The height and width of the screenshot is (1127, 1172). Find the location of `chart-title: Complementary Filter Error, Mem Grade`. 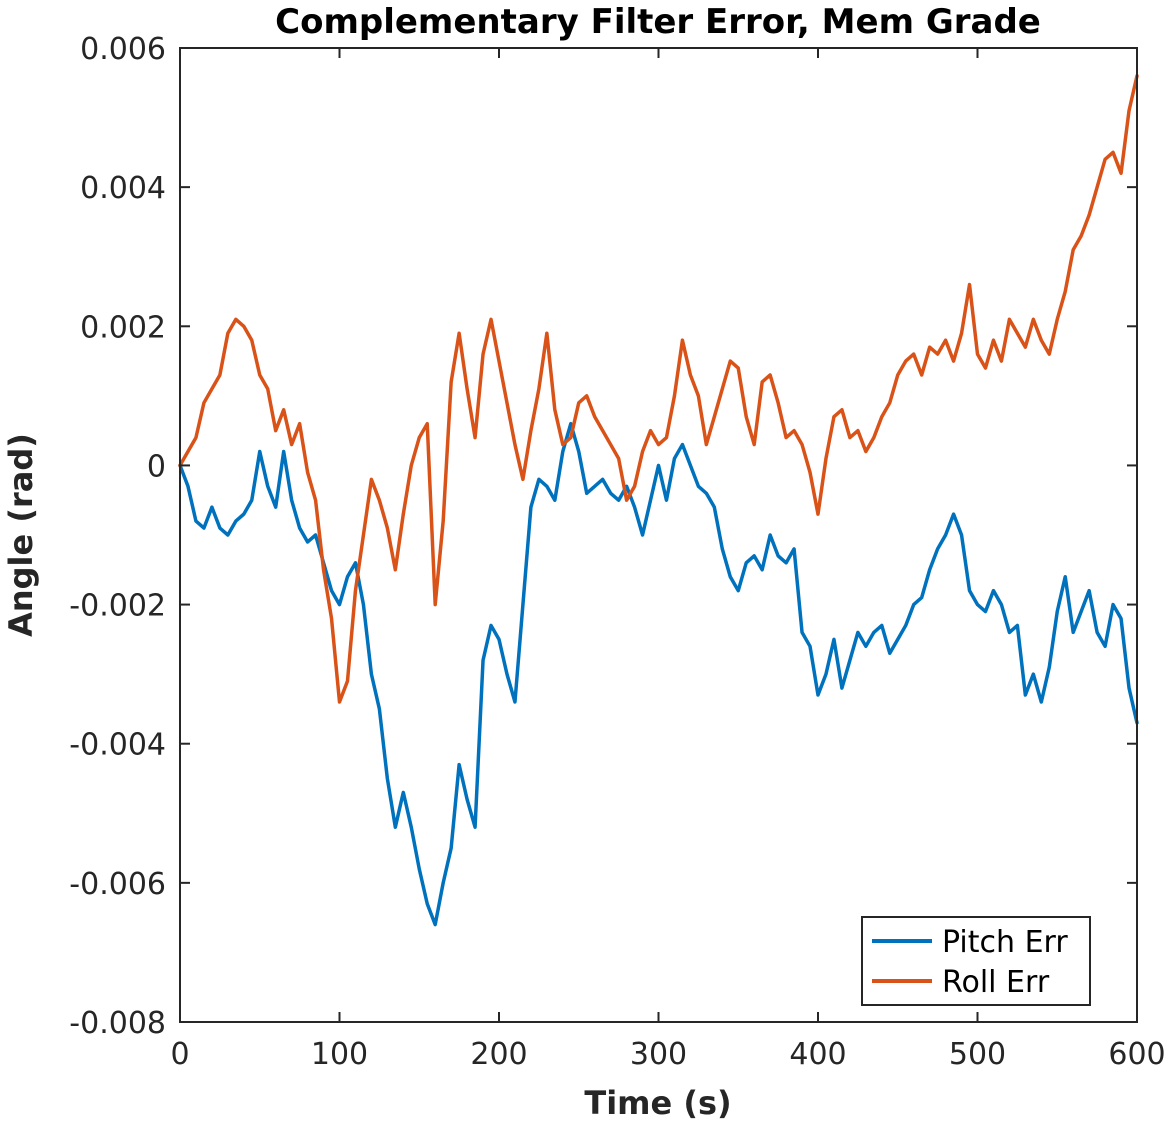

chart-title: Complementary Filter Error, Mem Grade is located at coordinates (658, 22).